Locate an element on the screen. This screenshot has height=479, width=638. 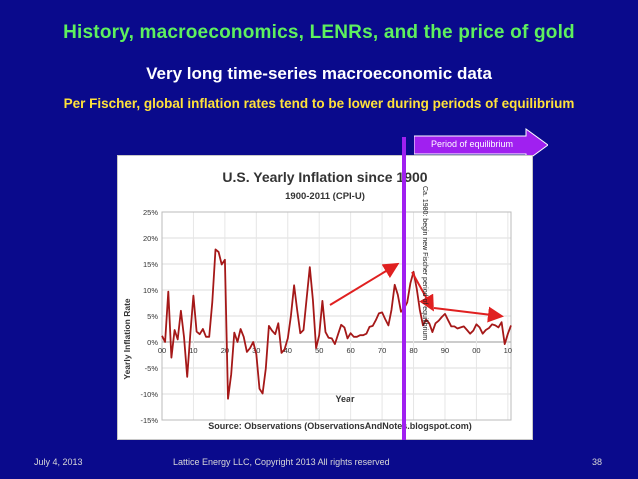
y-tick-label: 15% is located at coordinates (150, 264).